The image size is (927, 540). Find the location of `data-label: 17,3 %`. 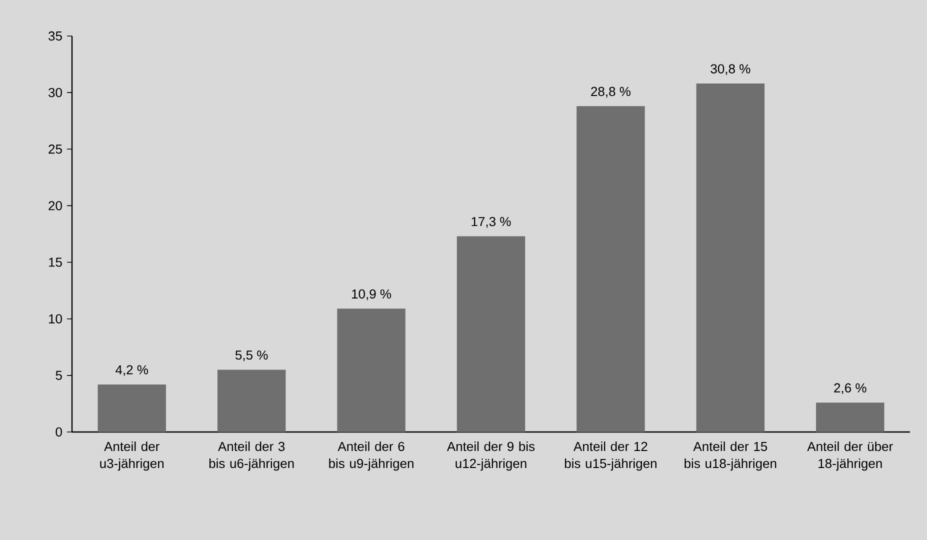

data-label: 17,3 % is located at coordinates (491, 222).